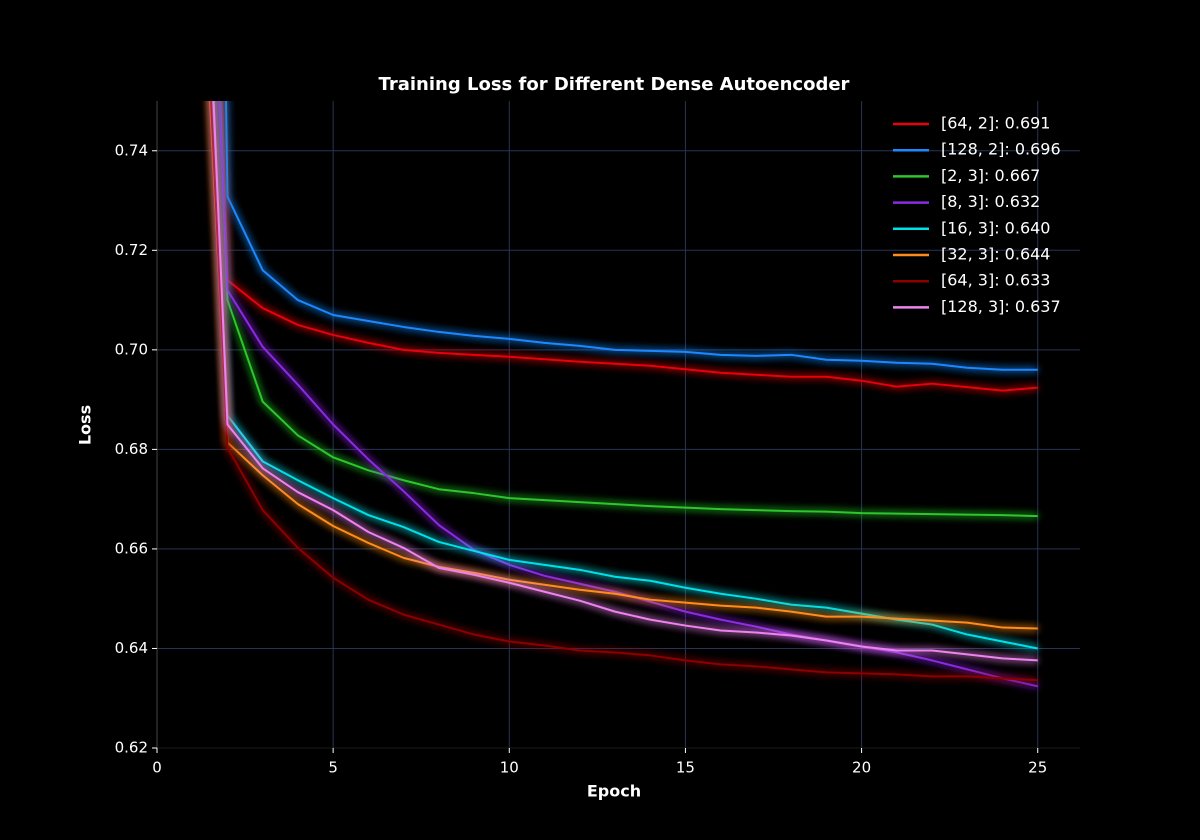 This screenshot has height=840, width=1200. I want to click on x-tick-label: 25, so click(1037, 768).